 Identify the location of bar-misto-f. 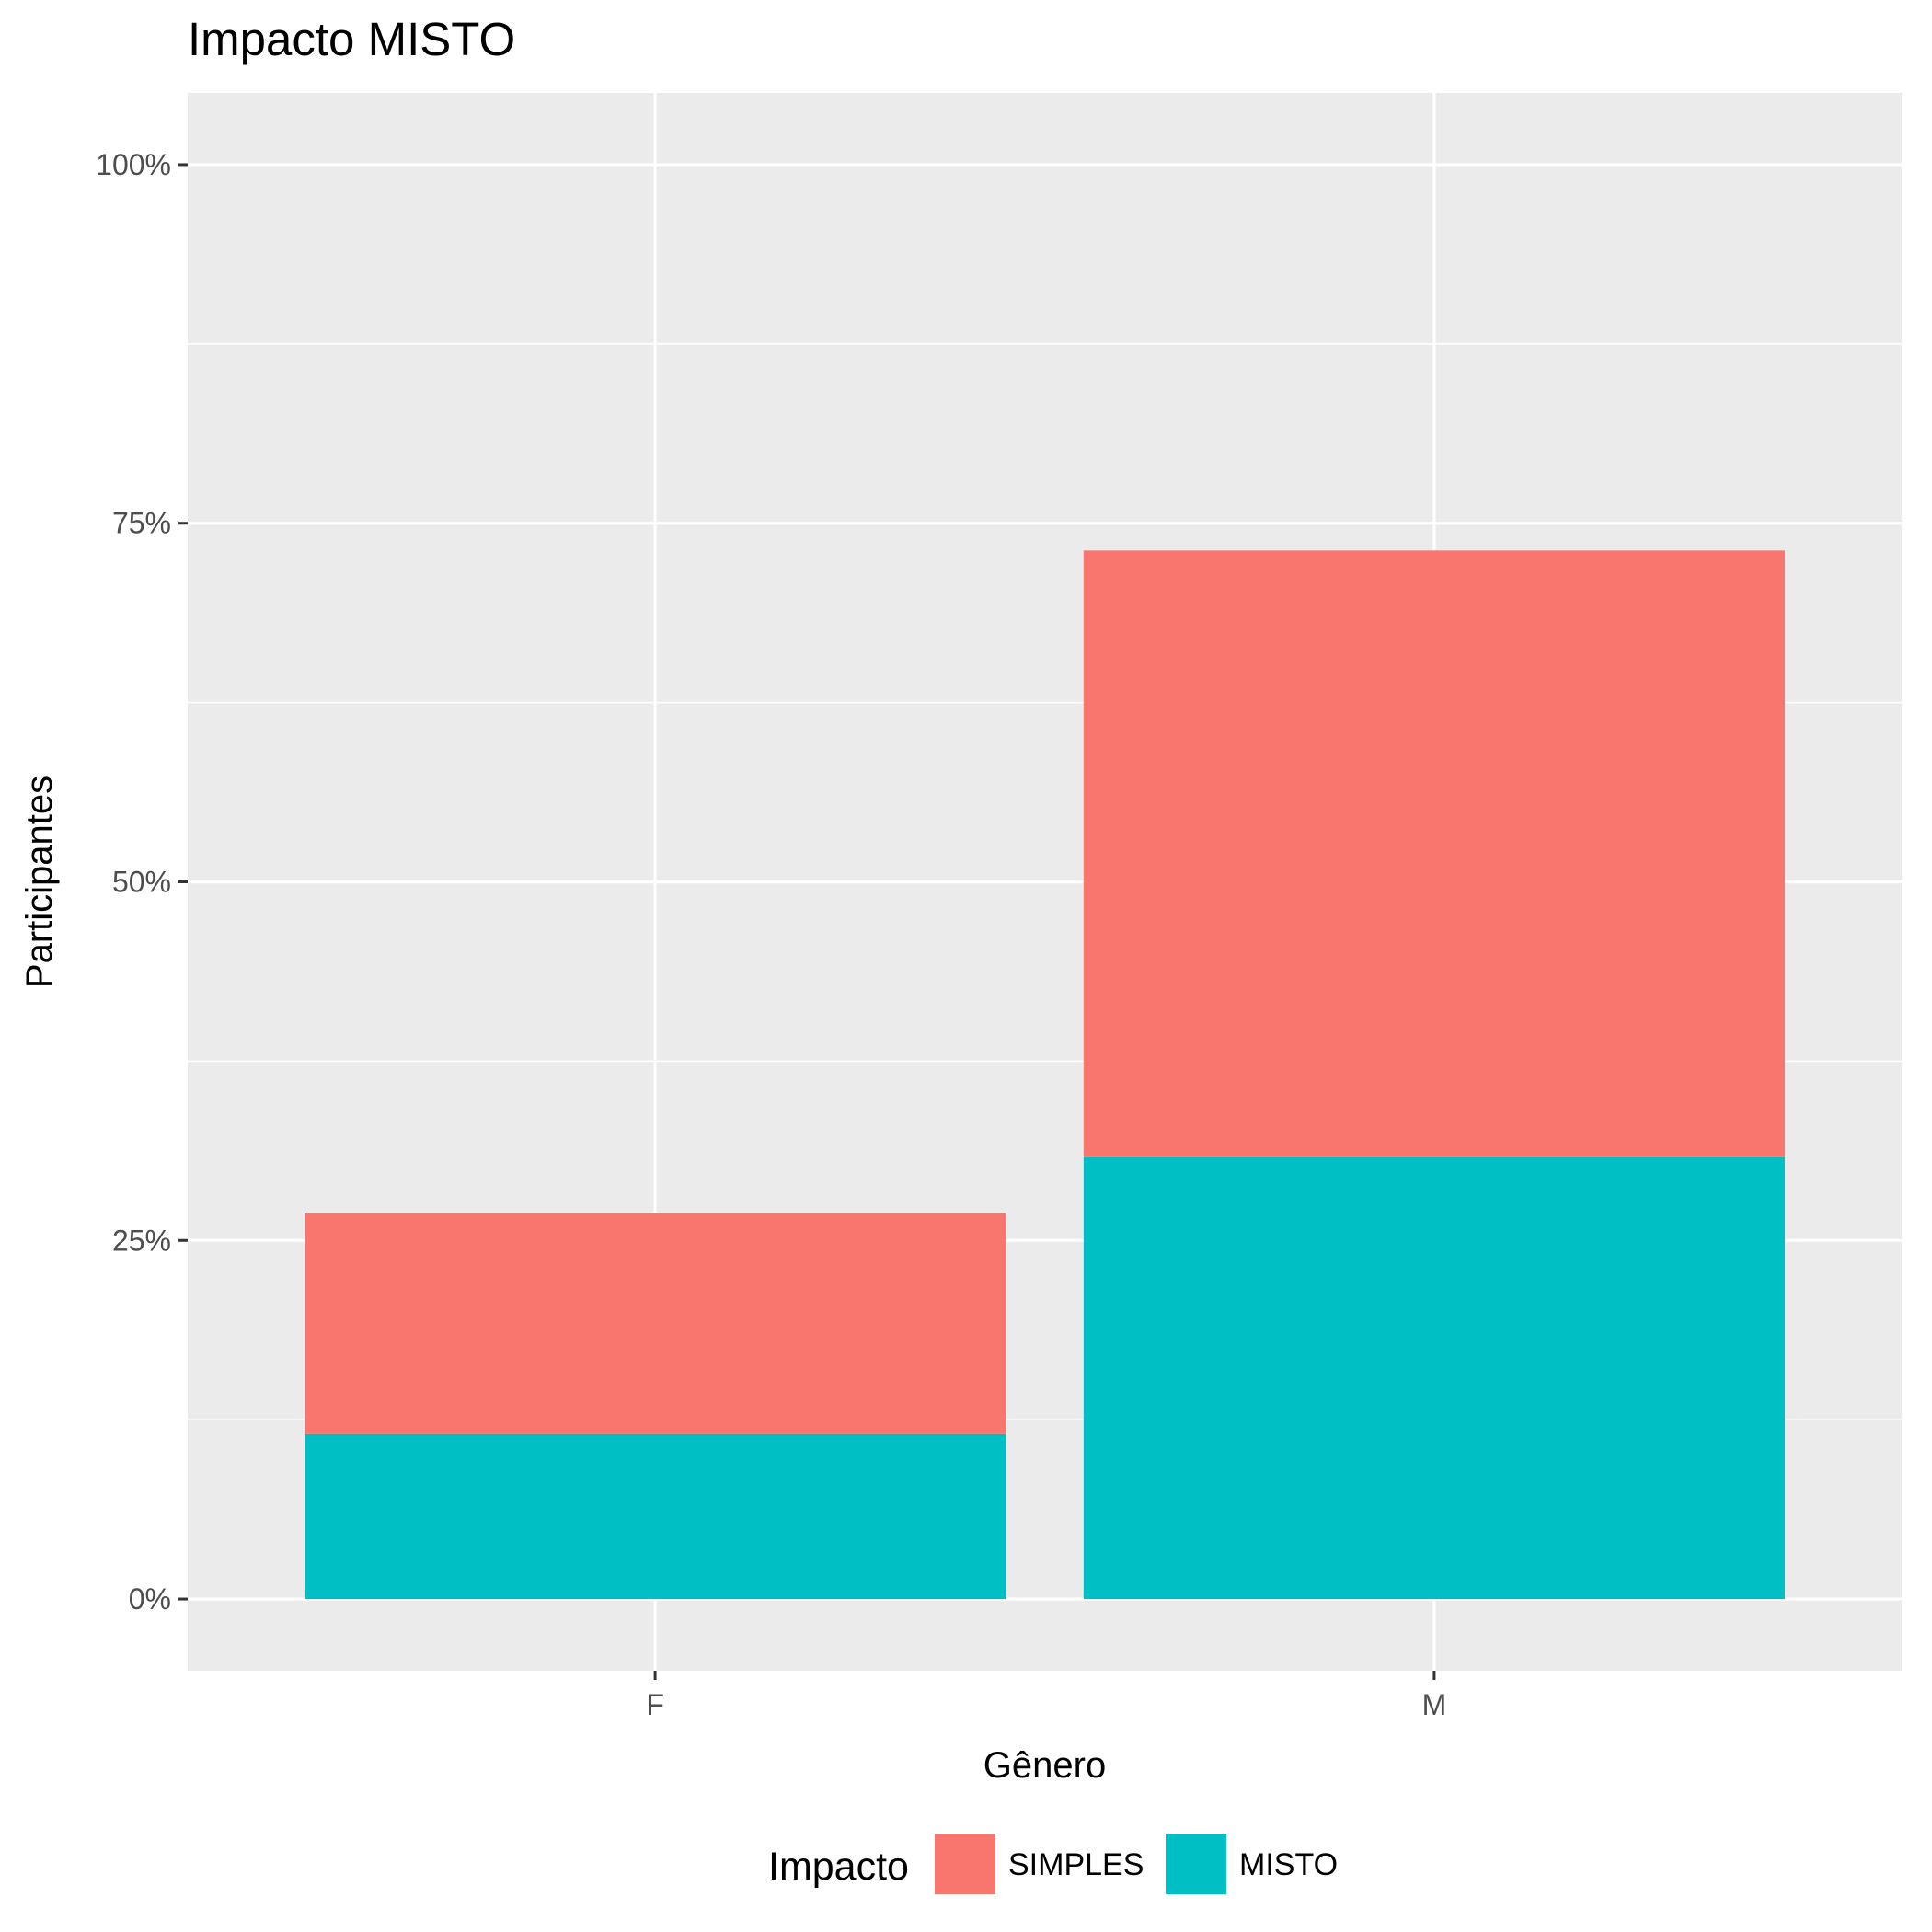
(655, 1516).